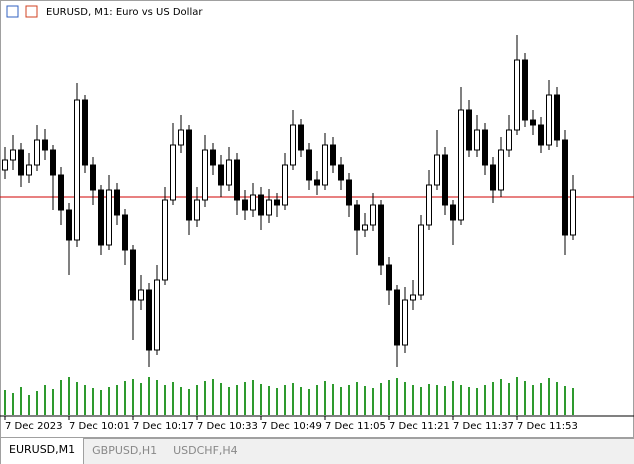  I want to click on x-tick-label: 7 Dec 11:21, so click(419, 426).